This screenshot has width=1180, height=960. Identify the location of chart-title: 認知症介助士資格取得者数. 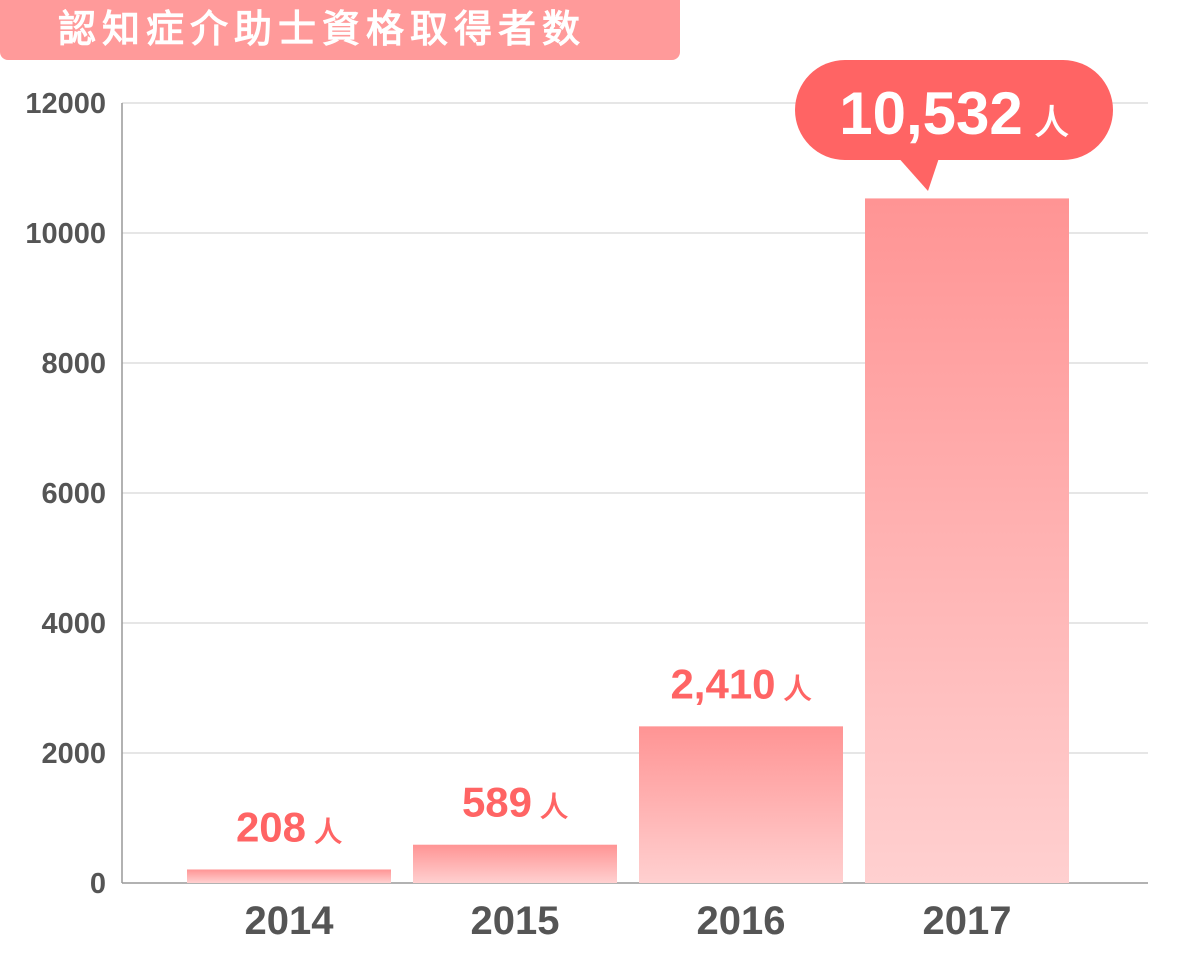
(340, 30).